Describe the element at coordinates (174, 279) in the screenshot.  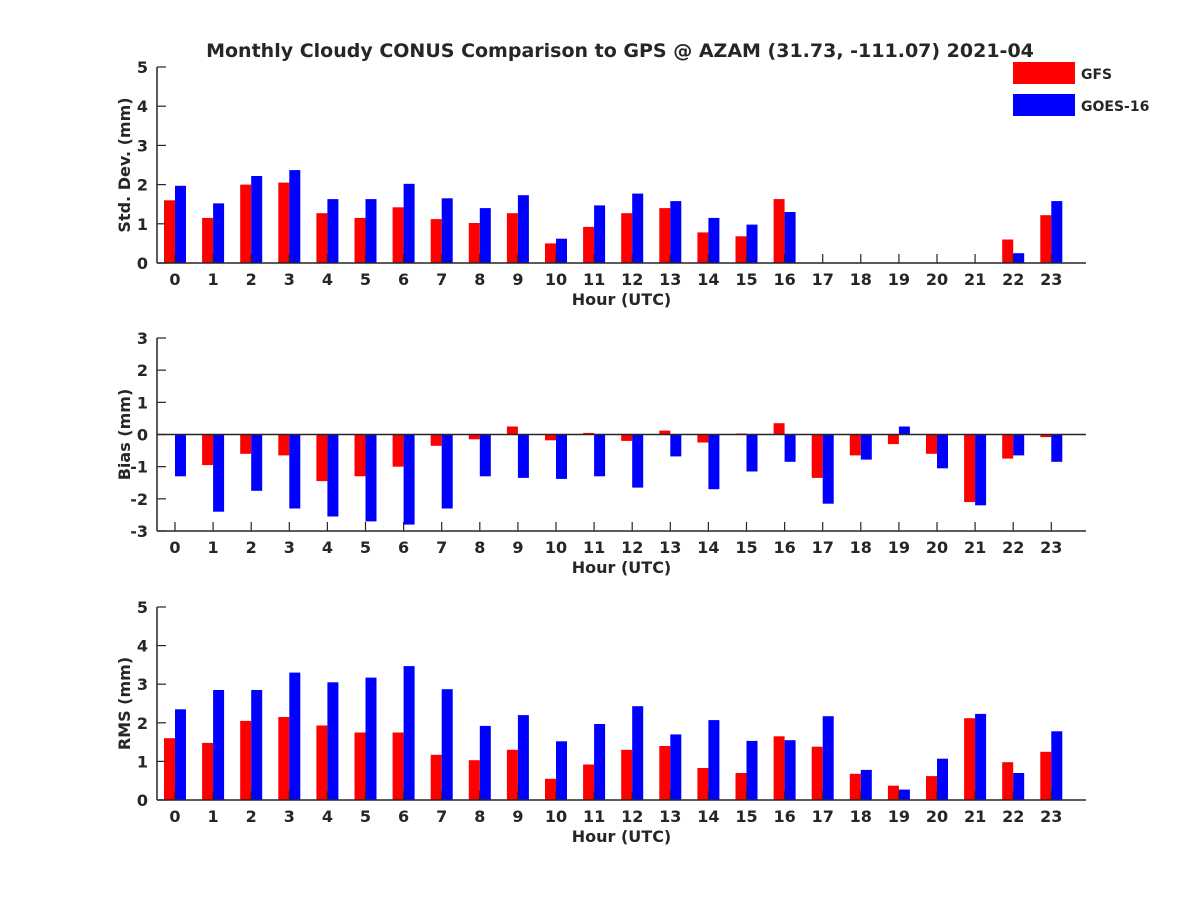
I see `x-tick-label: 0` at that location.